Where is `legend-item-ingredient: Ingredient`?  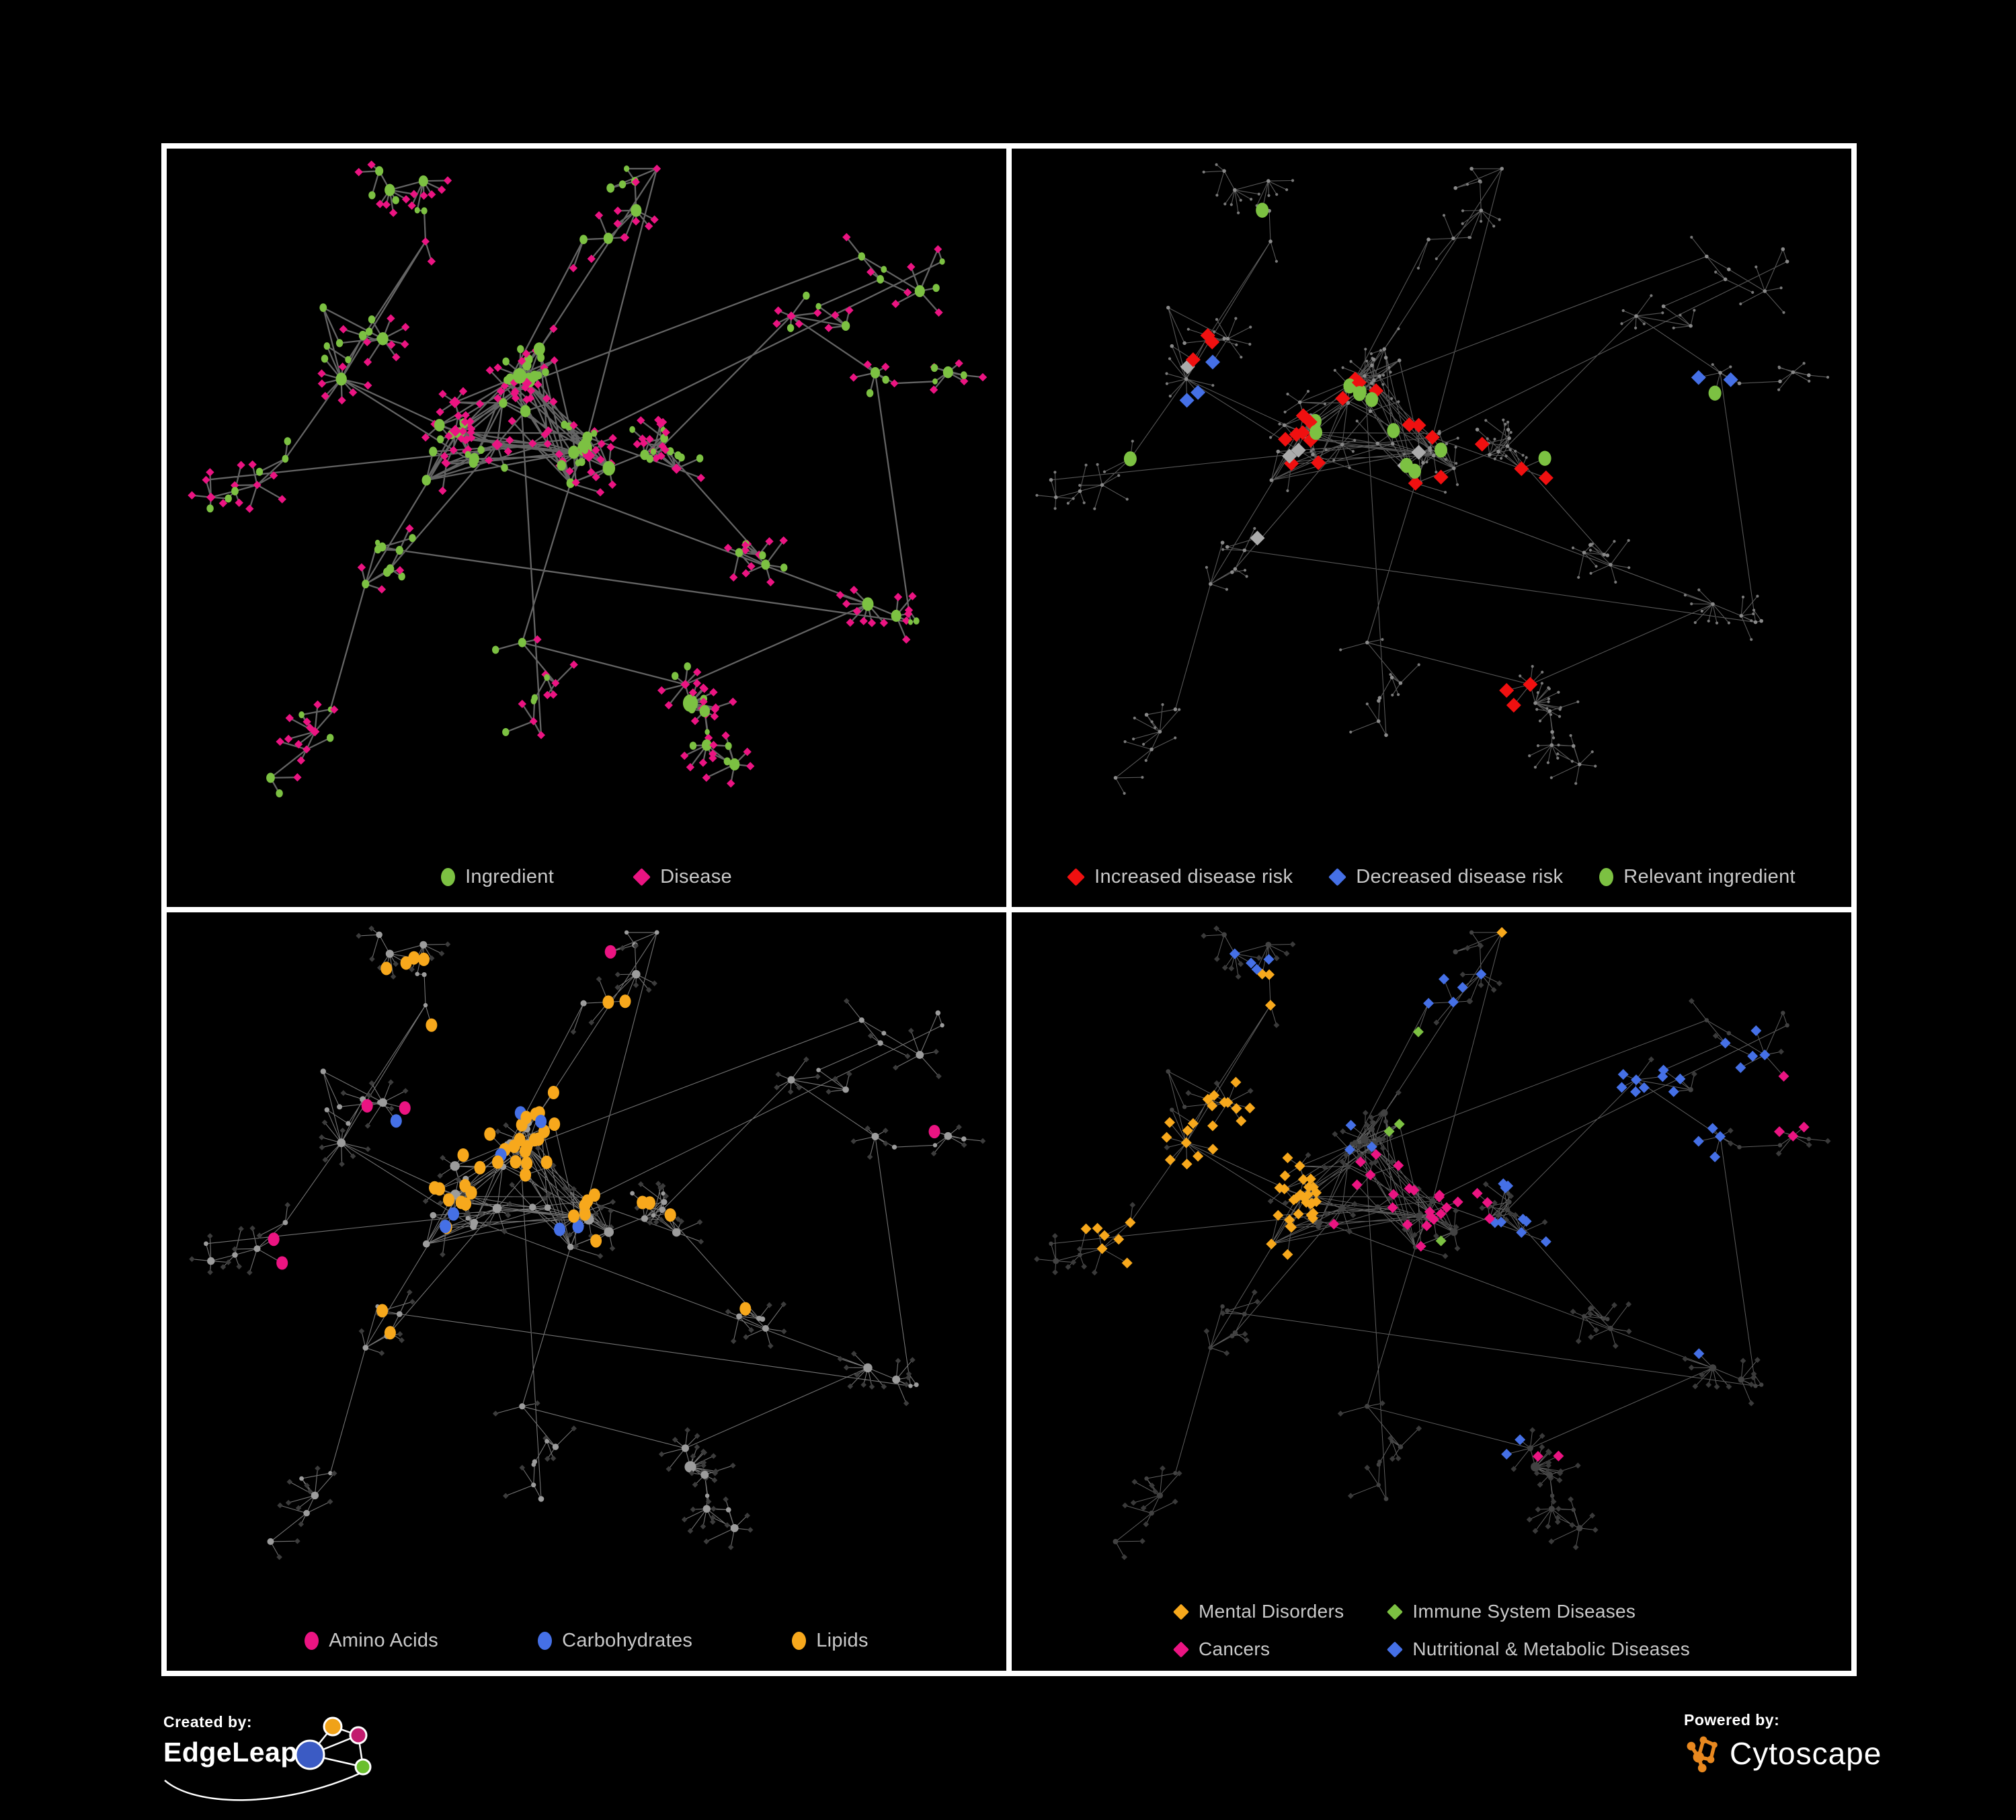 legend-item-ingredient: Ingredient is located at coordinates (497, 877).